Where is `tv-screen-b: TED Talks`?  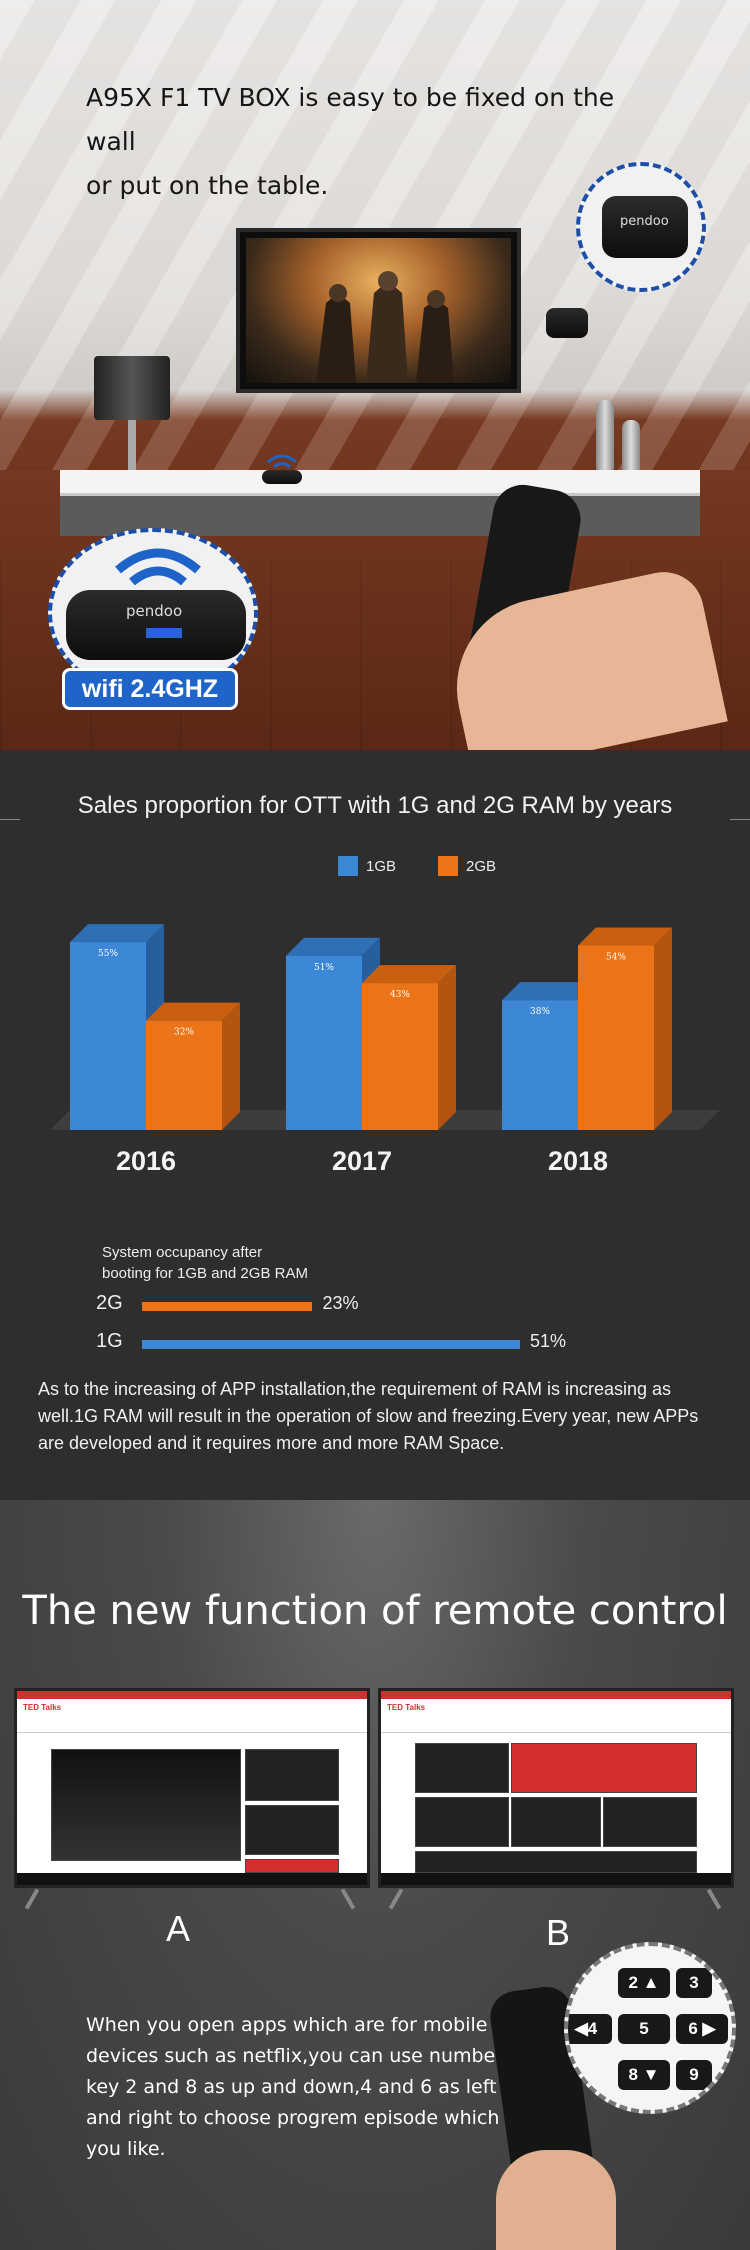 tv-screen-b: TED Talks is located at coordinates (556, 1788).